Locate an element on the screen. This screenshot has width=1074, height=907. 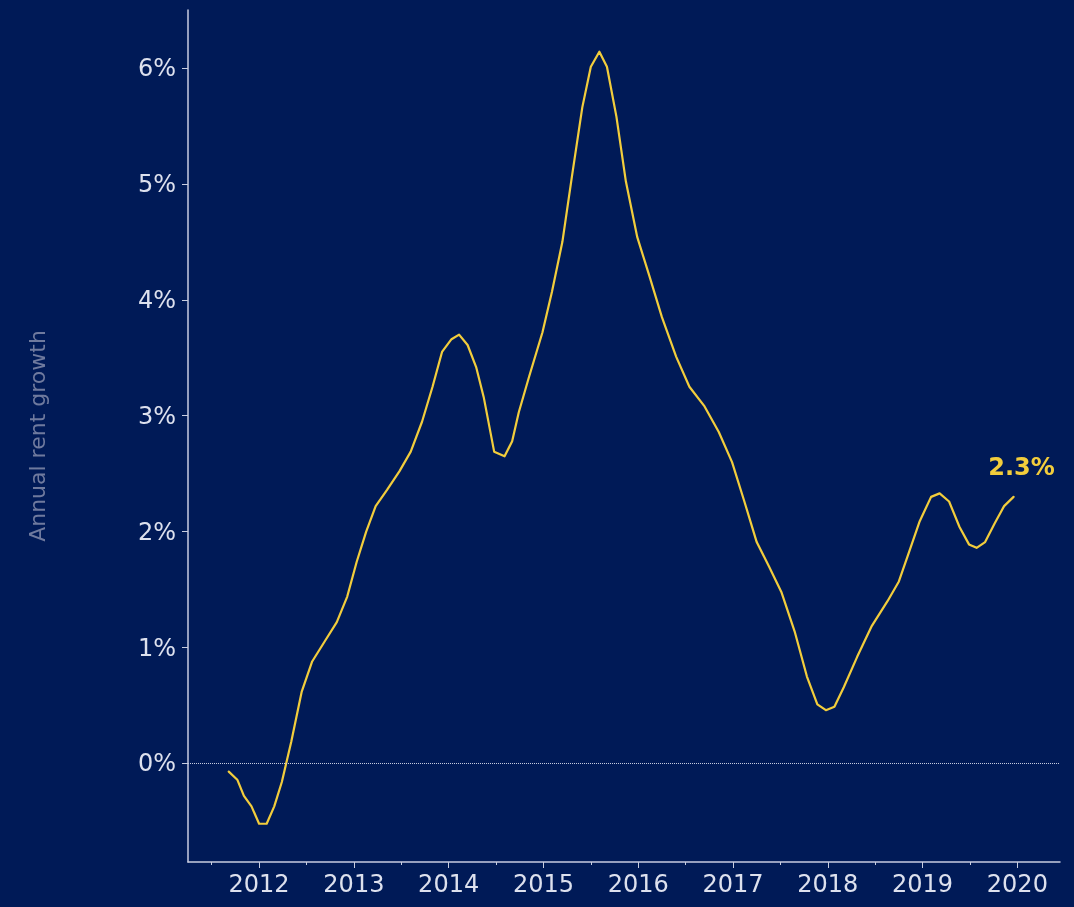
x-tick-label: 2016 is located at coordinates (638, 884).